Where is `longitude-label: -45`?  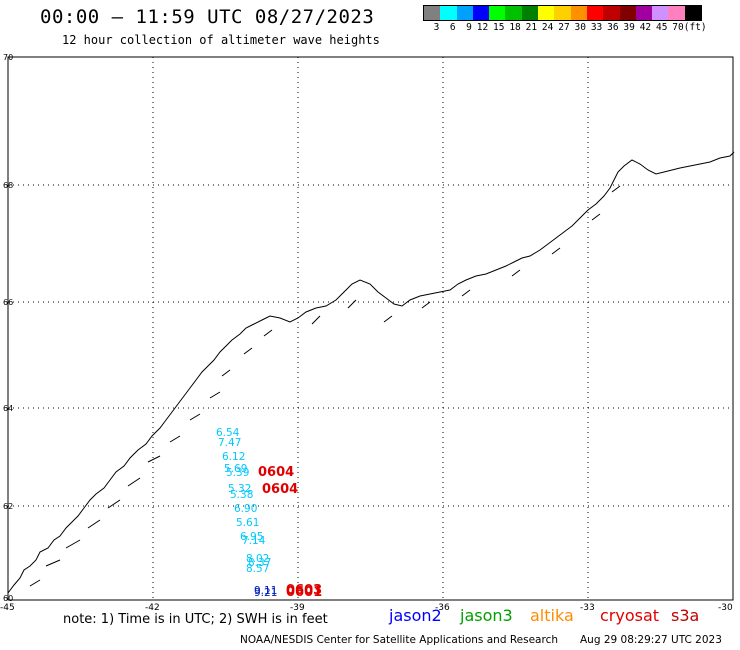
longitude-label: -45 is located at coordinates (7, 608).